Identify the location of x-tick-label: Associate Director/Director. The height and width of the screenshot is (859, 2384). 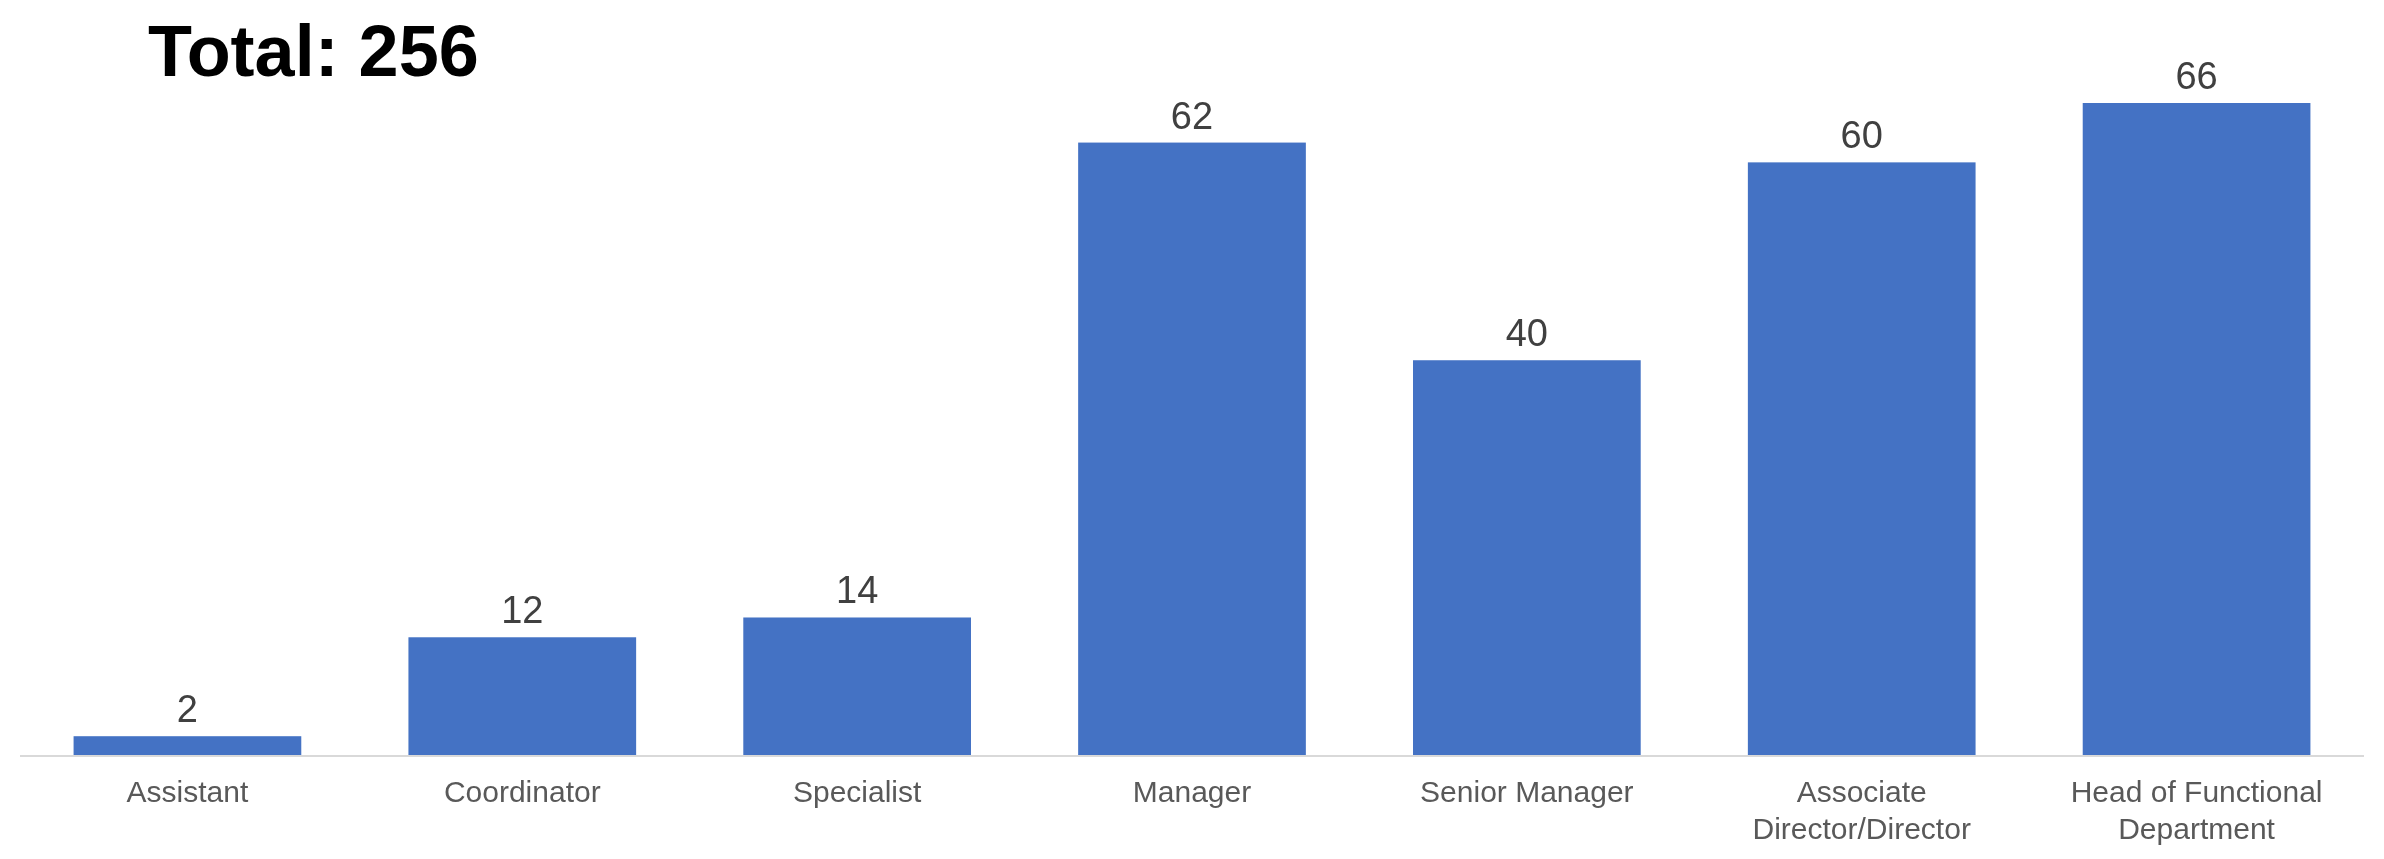
(1861, 810).